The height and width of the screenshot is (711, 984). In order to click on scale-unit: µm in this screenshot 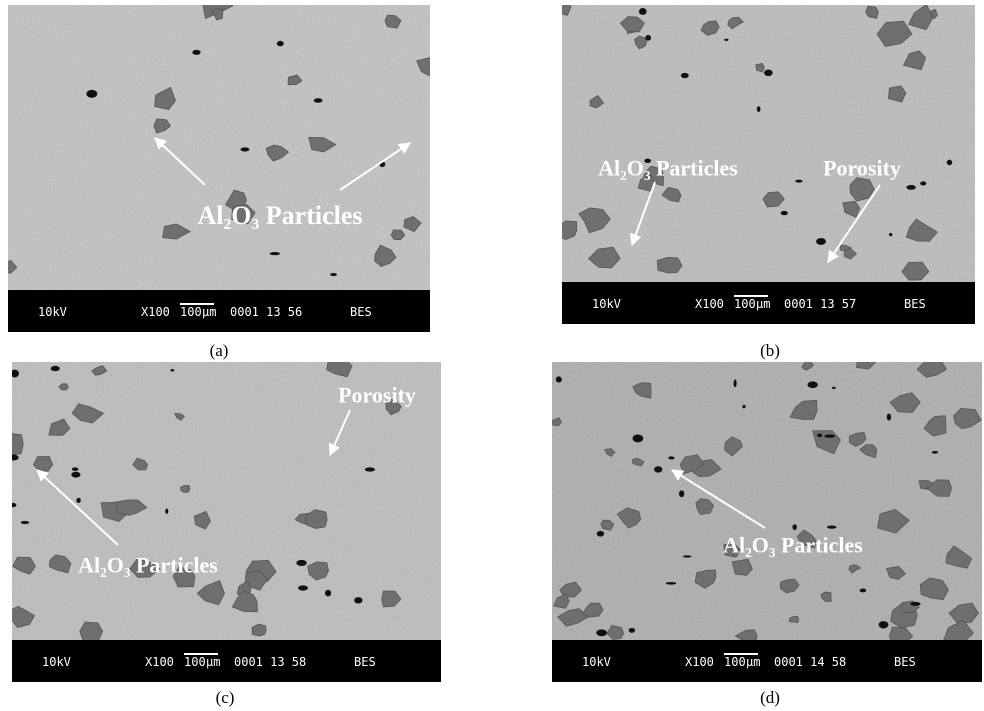, I will do `click(753, 662)`.